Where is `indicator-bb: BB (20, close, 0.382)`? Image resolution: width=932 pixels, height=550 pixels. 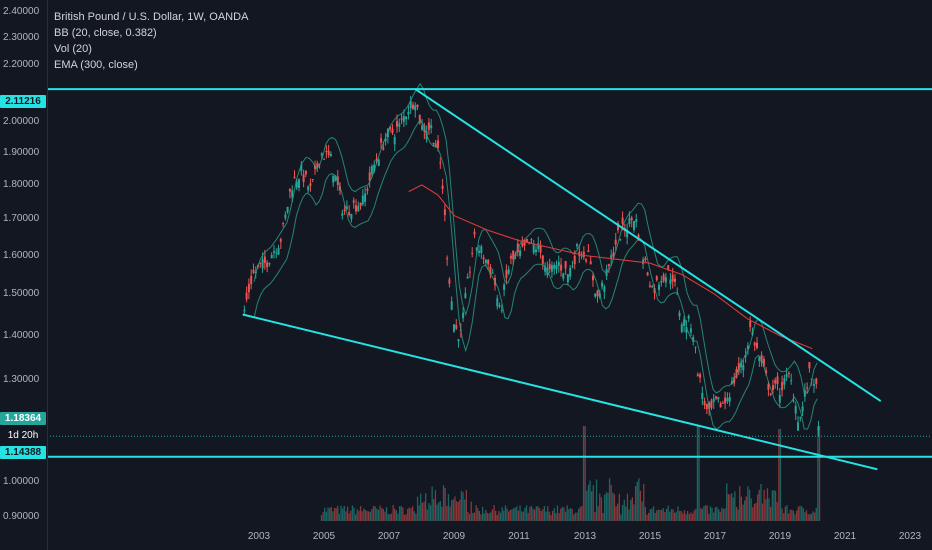
indicator-bb: BB (20, close, 0.382) is located at coordinates (105, 33).